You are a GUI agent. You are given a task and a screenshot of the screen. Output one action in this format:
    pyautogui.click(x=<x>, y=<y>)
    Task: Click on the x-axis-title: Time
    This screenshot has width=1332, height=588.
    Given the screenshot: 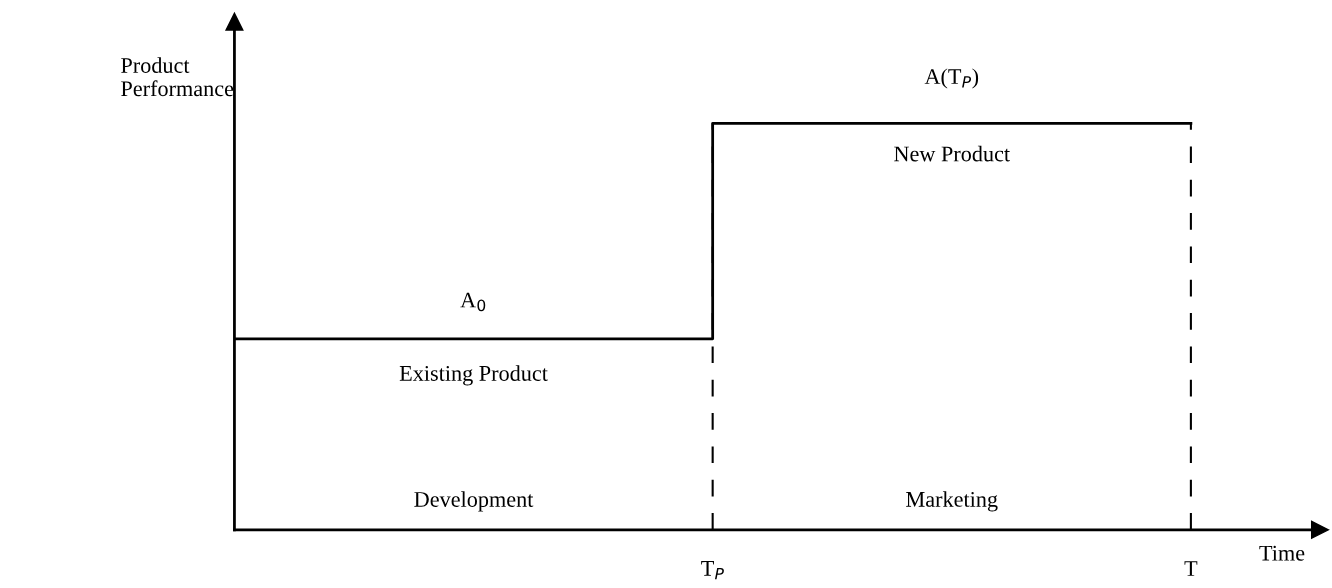 What is the action you would take?
    pyautogui.click(x=1282, y=553)
    